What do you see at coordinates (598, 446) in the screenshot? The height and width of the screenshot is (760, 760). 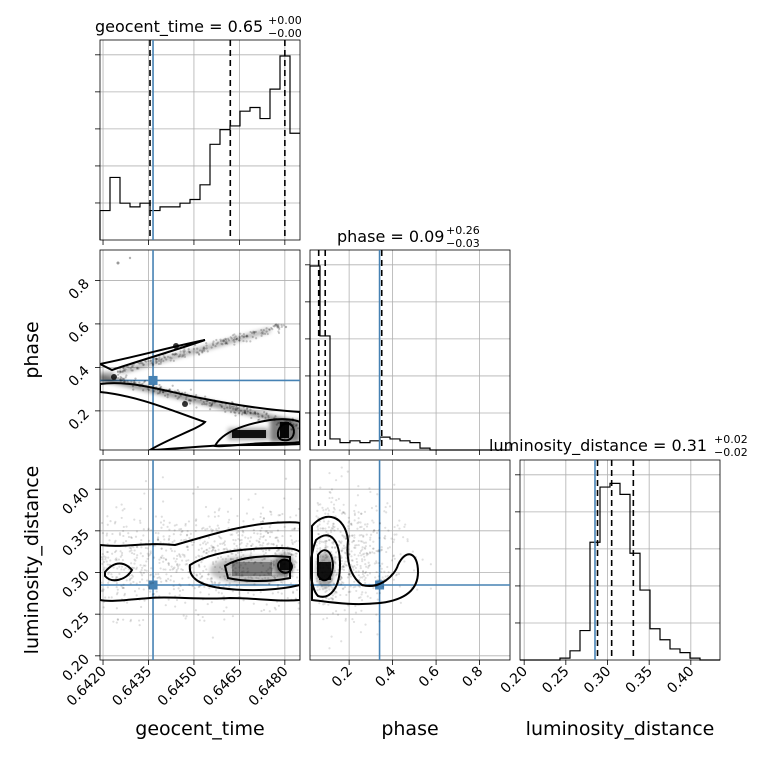 I see `title-luminosity-distance-main: luminosity_distance = 0.31` at bounding box center [598, 446].